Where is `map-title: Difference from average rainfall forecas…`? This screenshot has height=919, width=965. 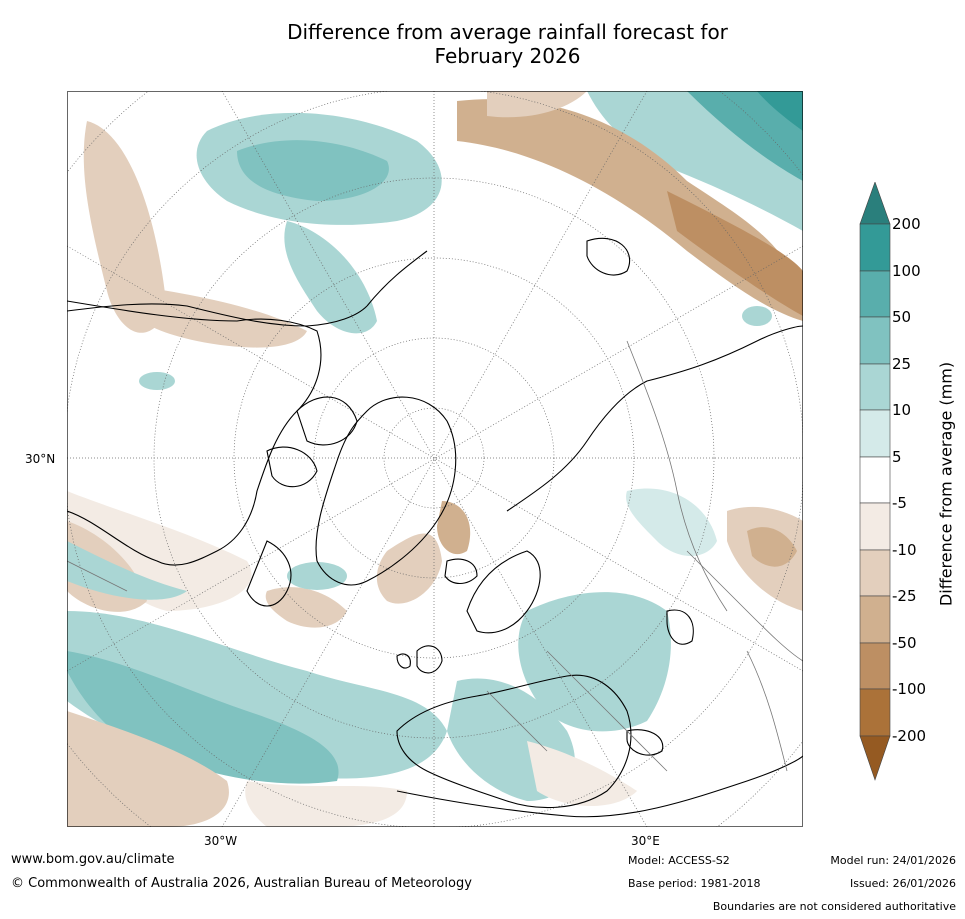
map-title: Difference from average rainfall forecas… is located at coordinates (482, 44).